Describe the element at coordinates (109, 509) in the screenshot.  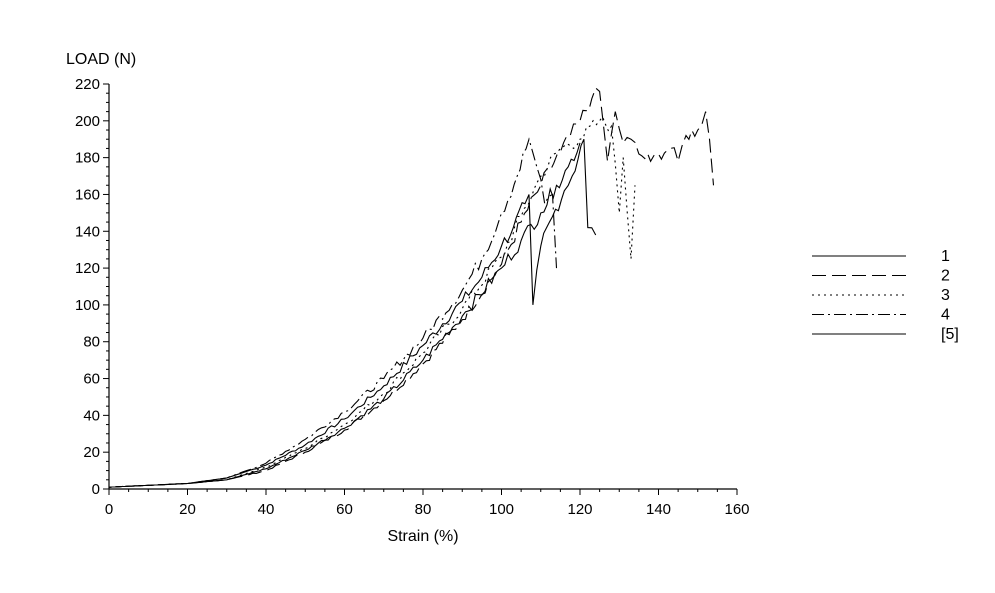
I see `x-tick-label: 0` at that location.